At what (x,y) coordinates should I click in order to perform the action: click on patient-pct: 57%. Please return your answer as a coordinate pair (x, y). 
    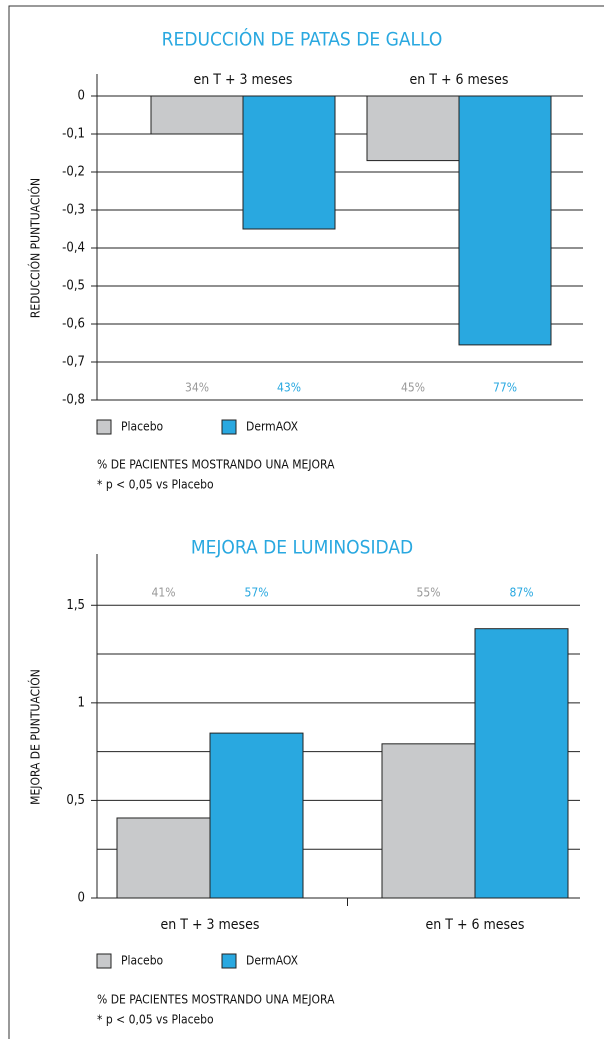
    Looking at the image, I should click on (257, 593).